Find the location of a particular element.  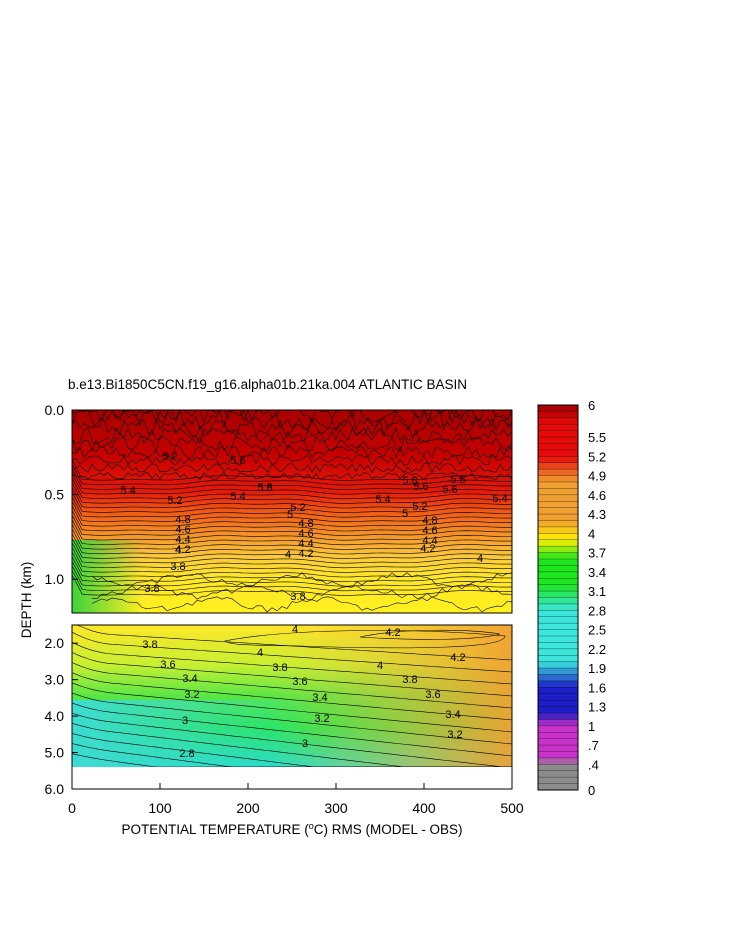

colorbar-tick-label: 4.3 is located at coordinates (597, 514).